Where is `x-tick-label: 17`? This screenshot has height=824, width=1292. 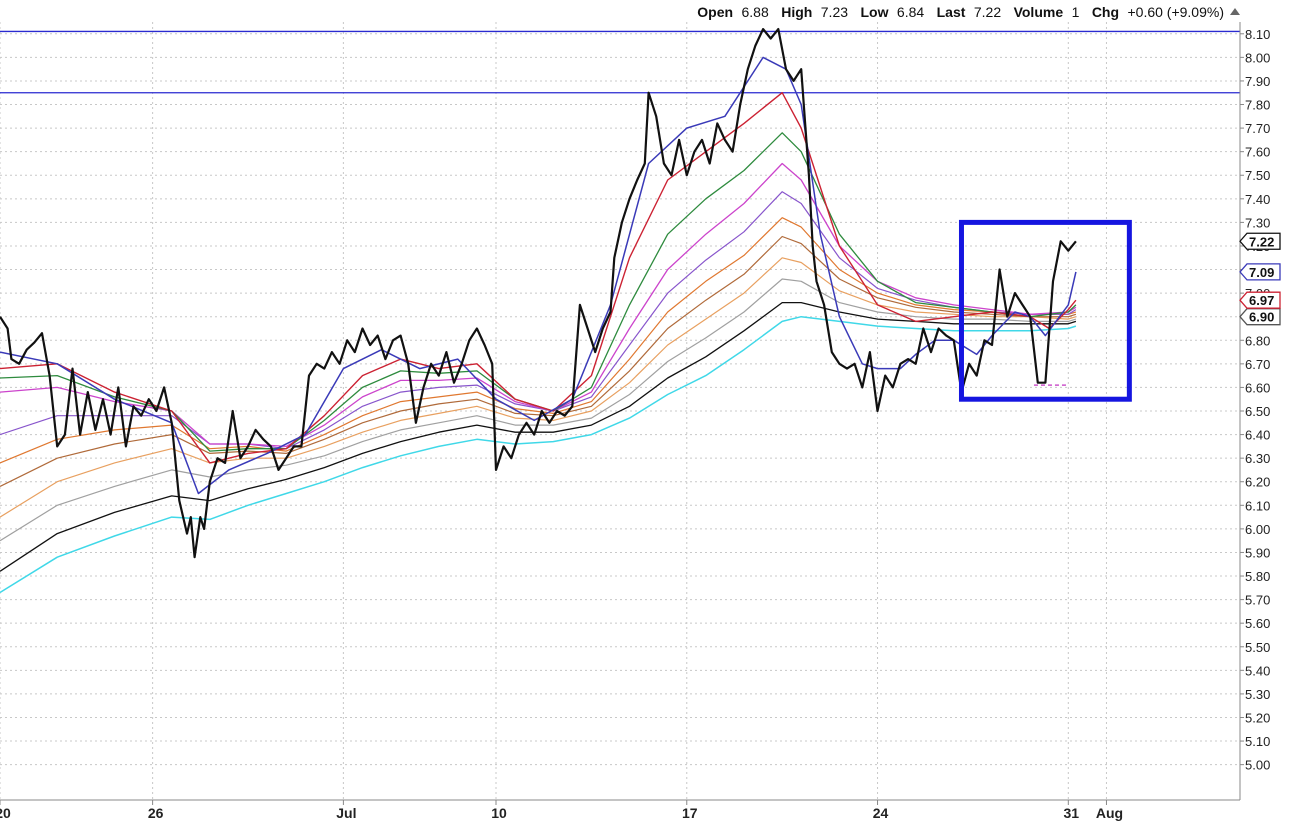
x-tick-label: 17 is located at coordinates (690, 813).